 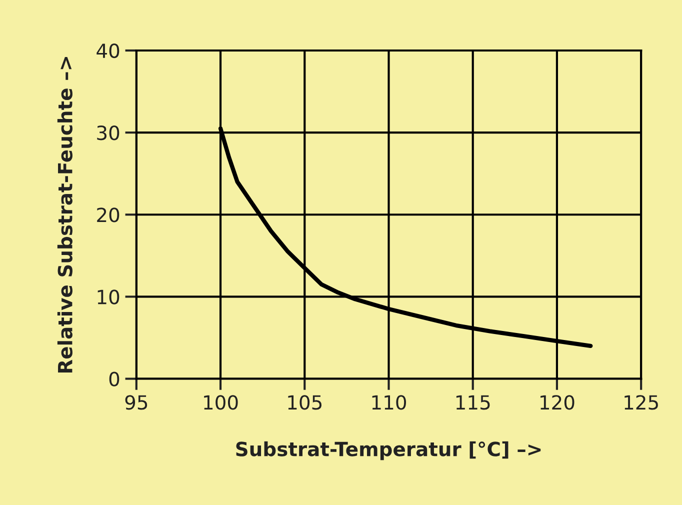 What do you see at coordinates (64, 214) in the screenshot?
I see `y-axis-title: Relative Substrat-Feuchte –>` at bounding box center [64, 214].